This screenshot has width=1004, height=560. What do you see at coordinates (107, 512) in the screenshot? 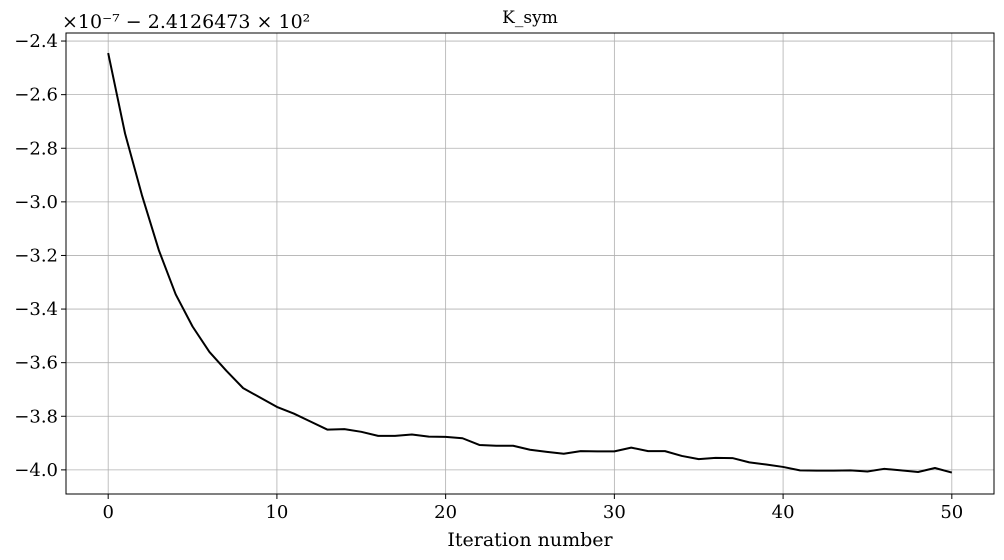
I see `x-tick-label: 0` at bounding box center [107, 512].